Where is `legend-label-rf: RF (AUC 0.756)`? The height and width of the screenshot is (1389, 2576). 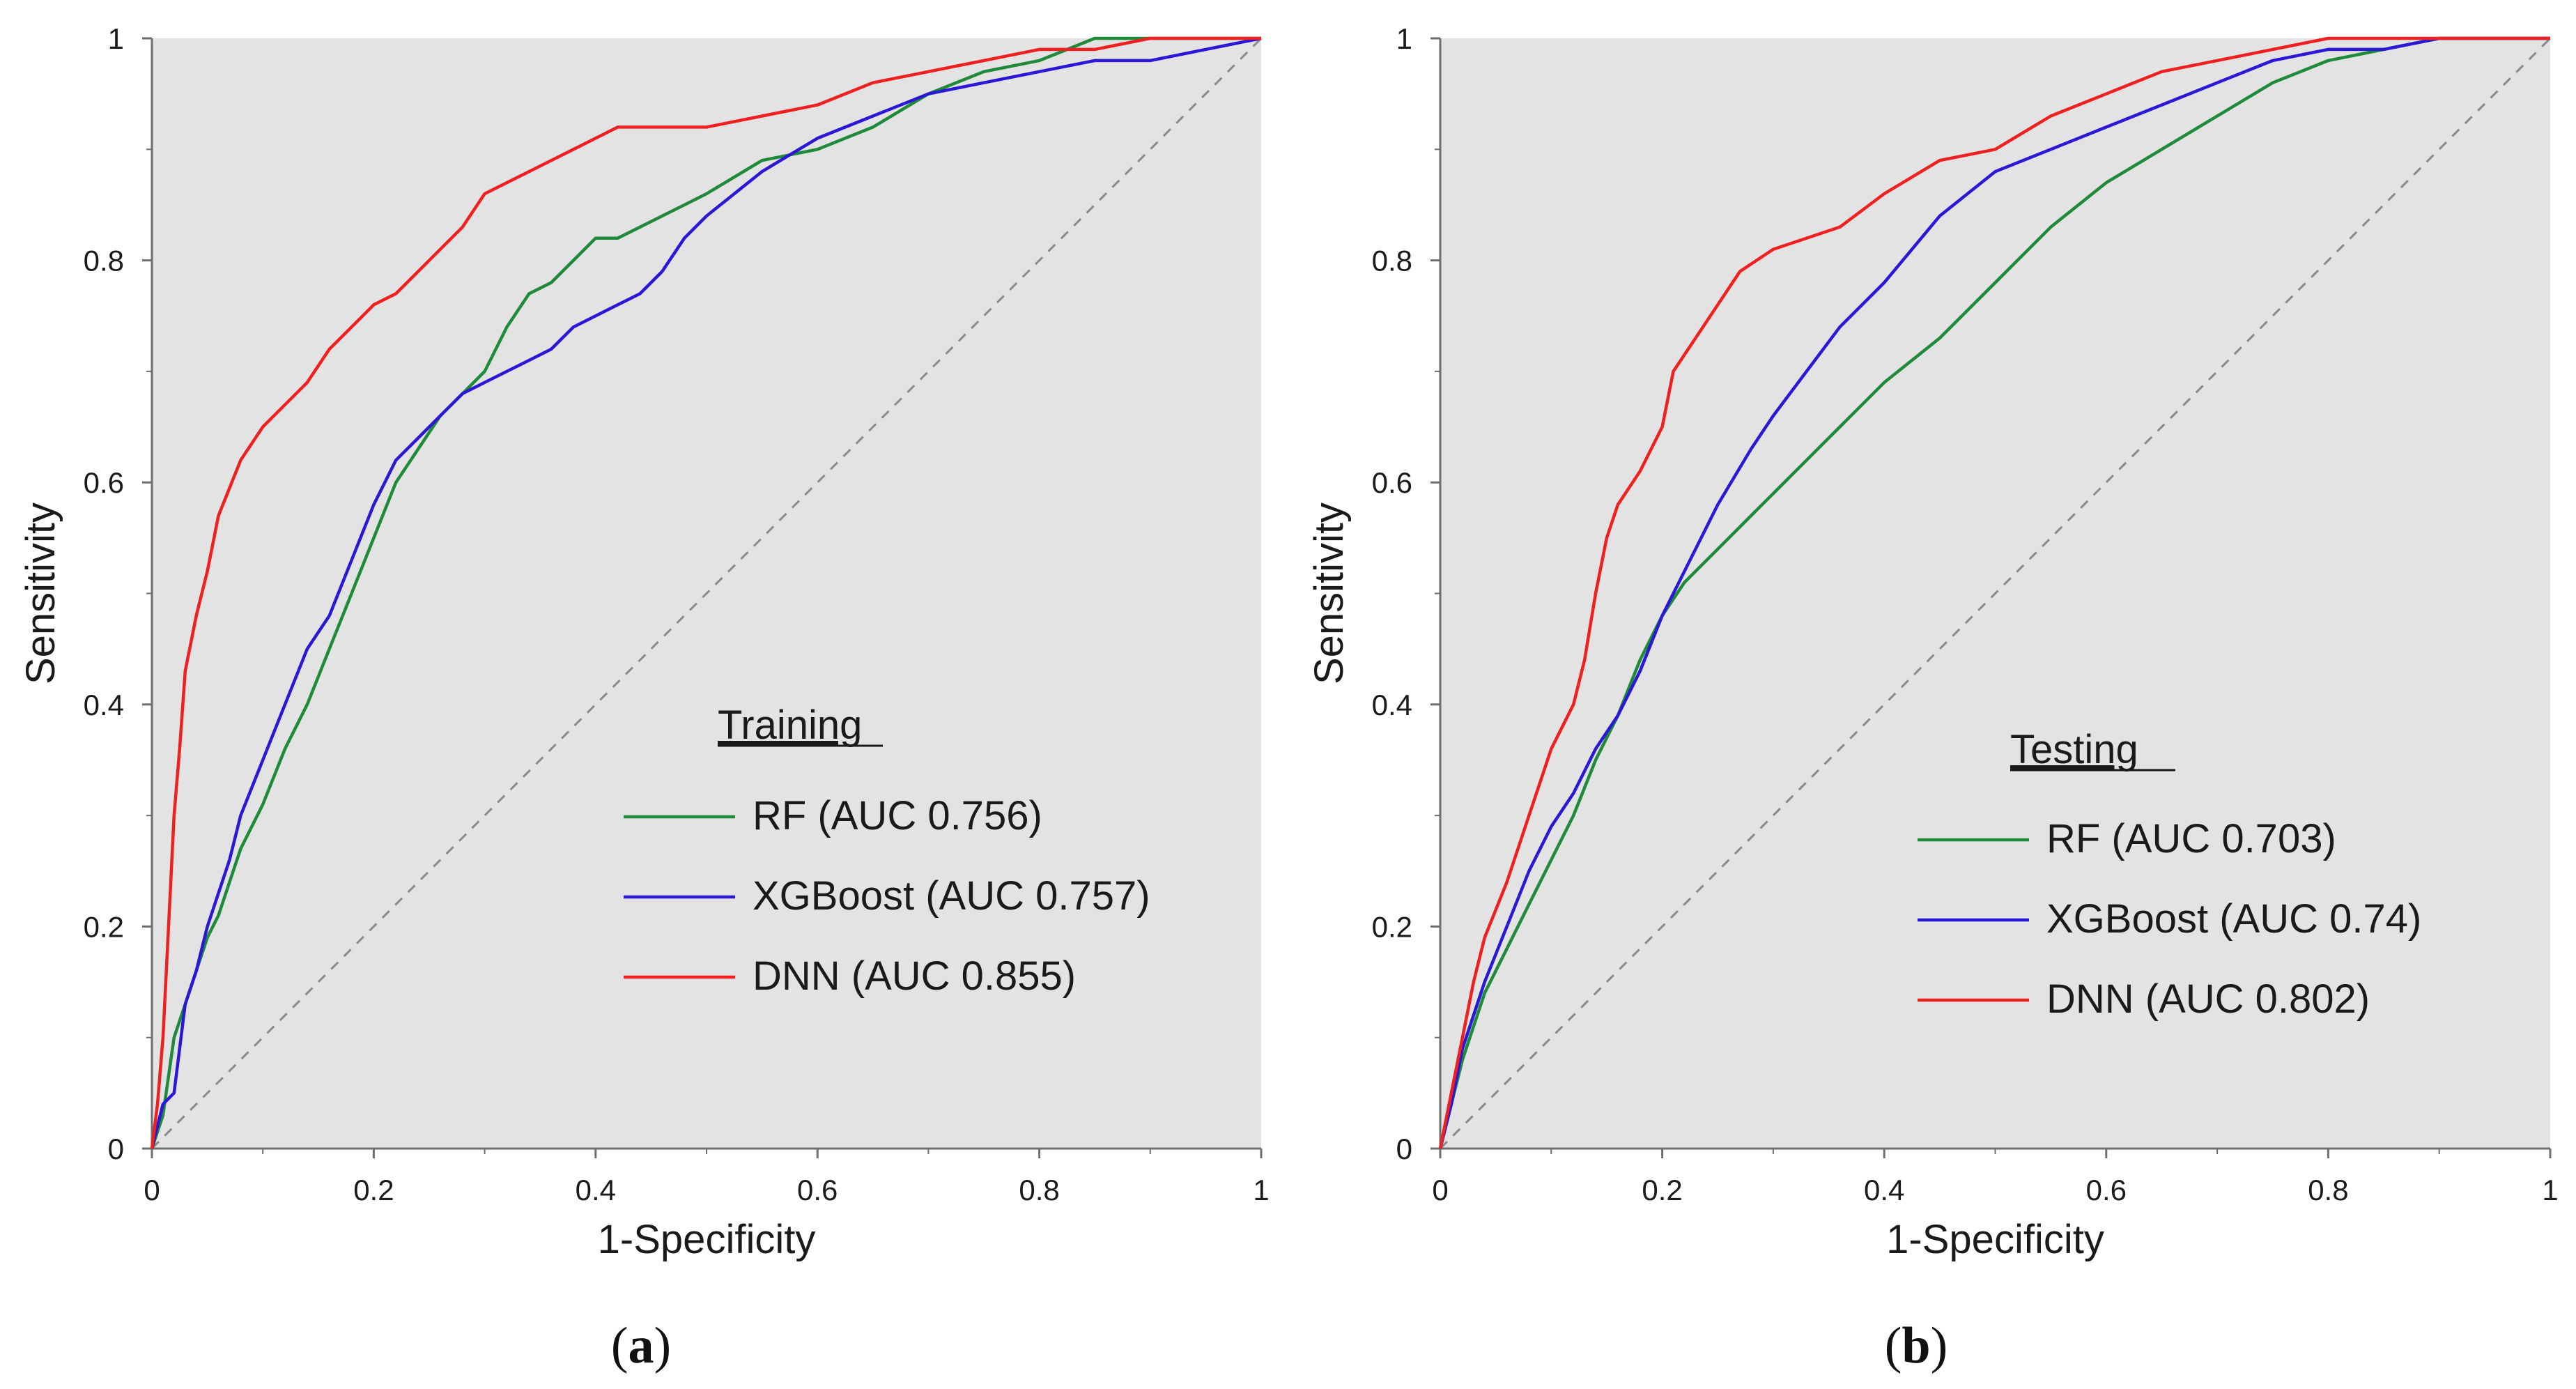
legend-label-rf: RF (AUC 0.756) is located at coordinates (897, 815).